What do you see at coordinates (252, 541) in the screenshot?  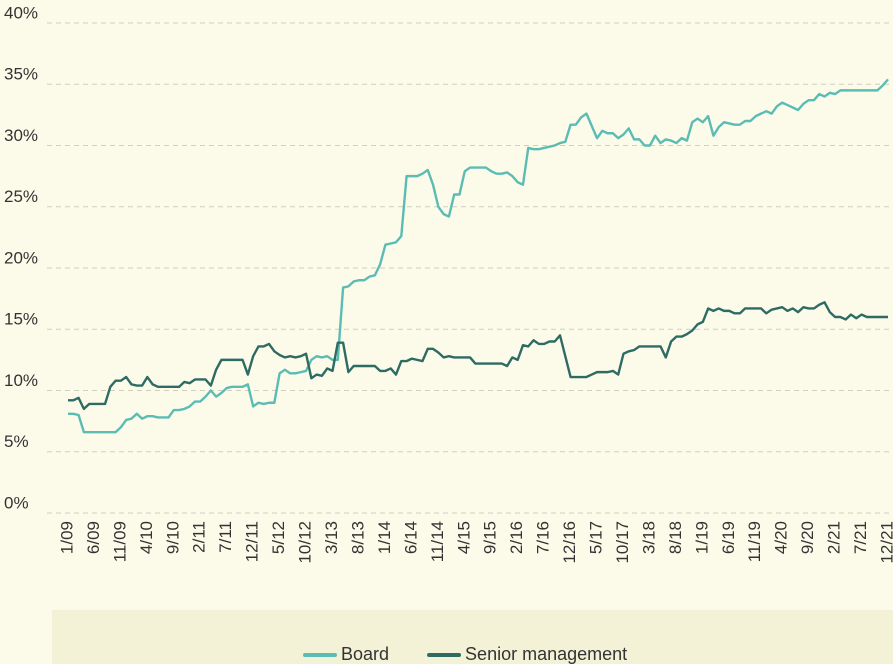 I see `x-tick-label: 12/11` at bounding box center [252, 541].